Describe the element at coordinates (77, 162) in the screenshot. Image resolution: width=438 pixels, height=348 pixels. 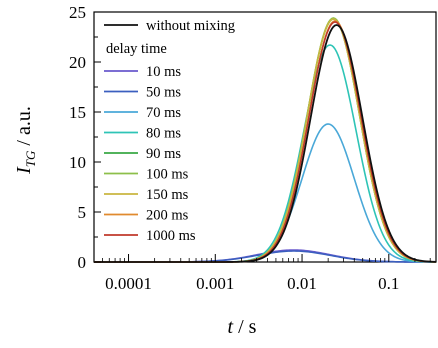
I see `y-tick-label: 10` at that location.